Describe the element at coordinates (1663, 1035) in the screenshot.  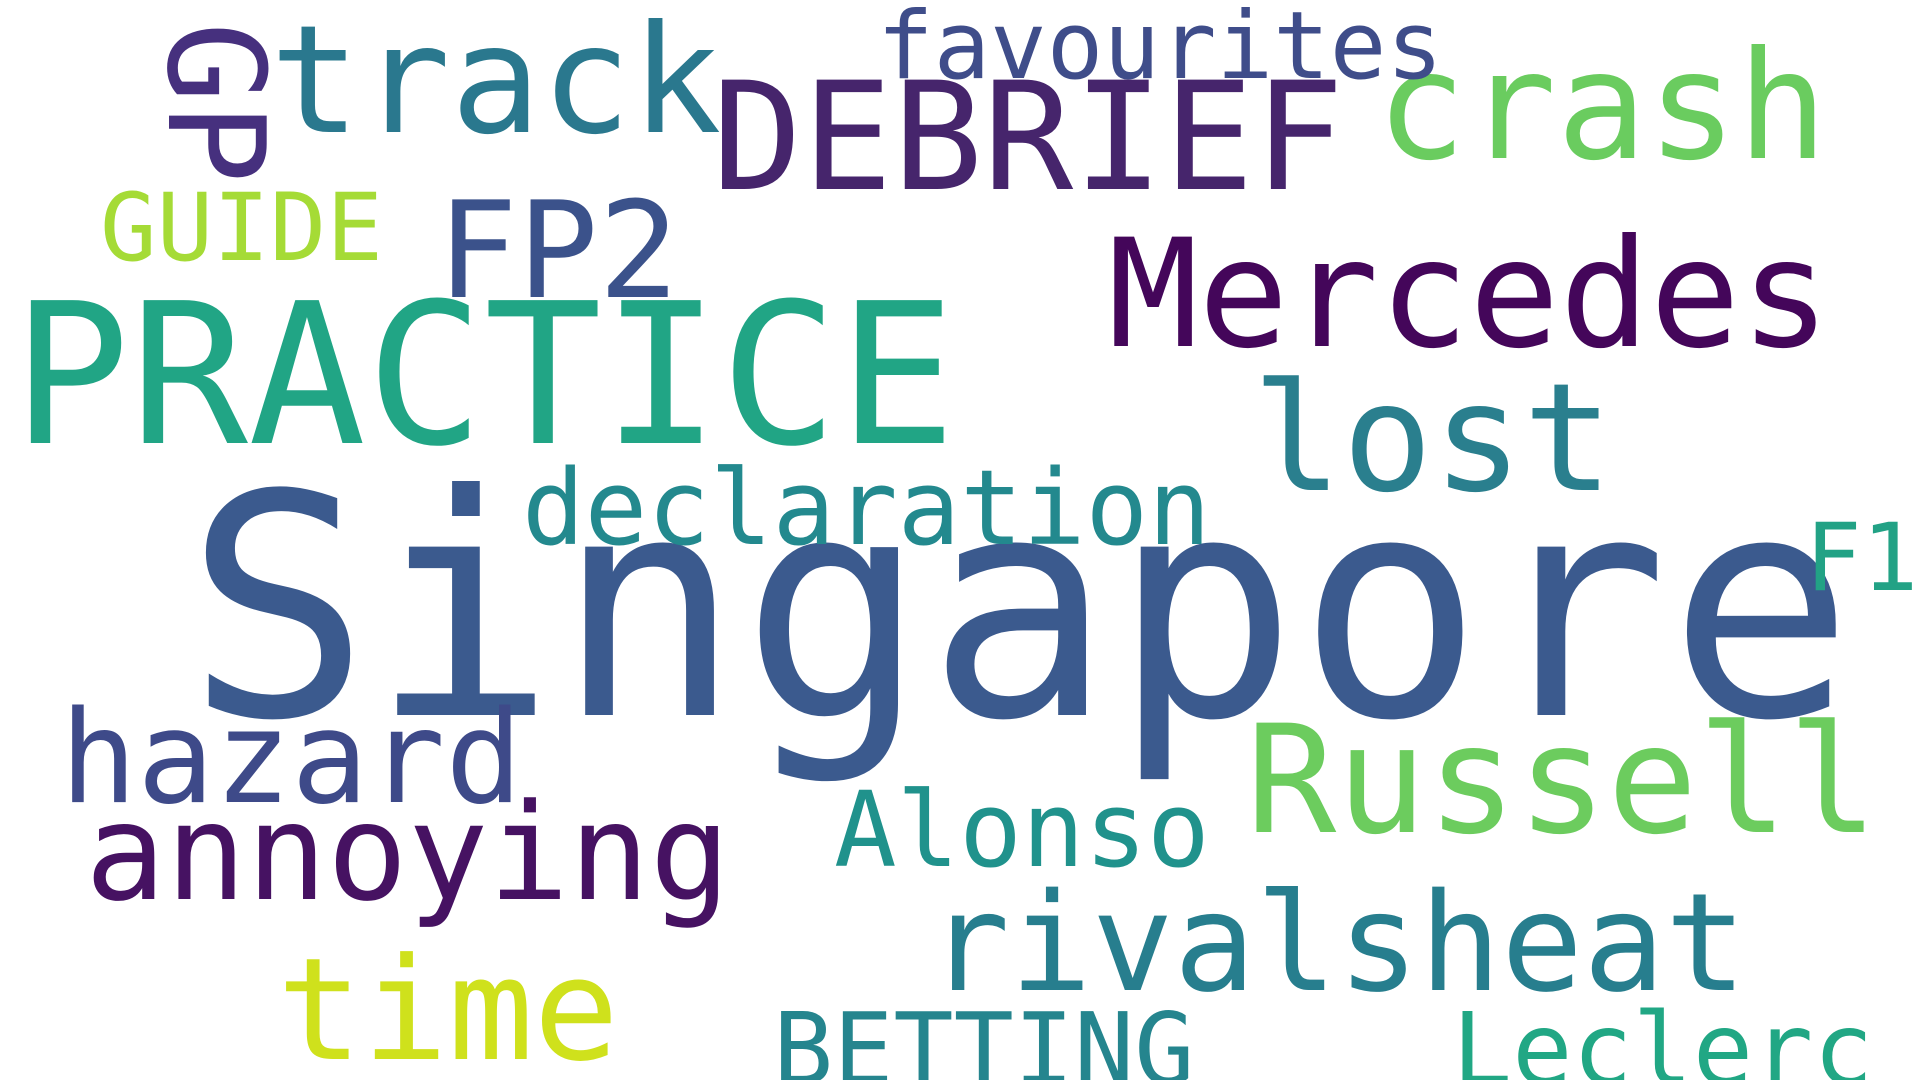
I see `word-leclerc: Leclerc` at that location.